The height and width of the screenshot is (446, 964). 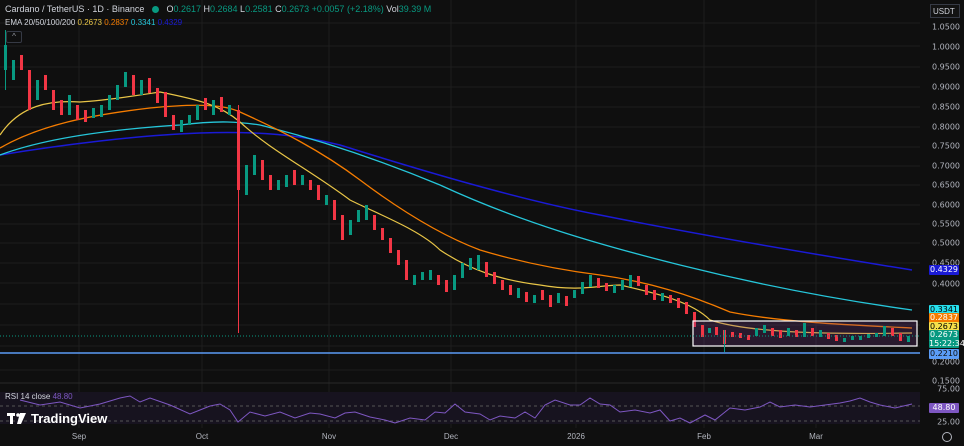 What do you see at coordinates (79, 436) in the screenshot?
I see `time-label-sep: Sep` at bounding box center [79, 436].